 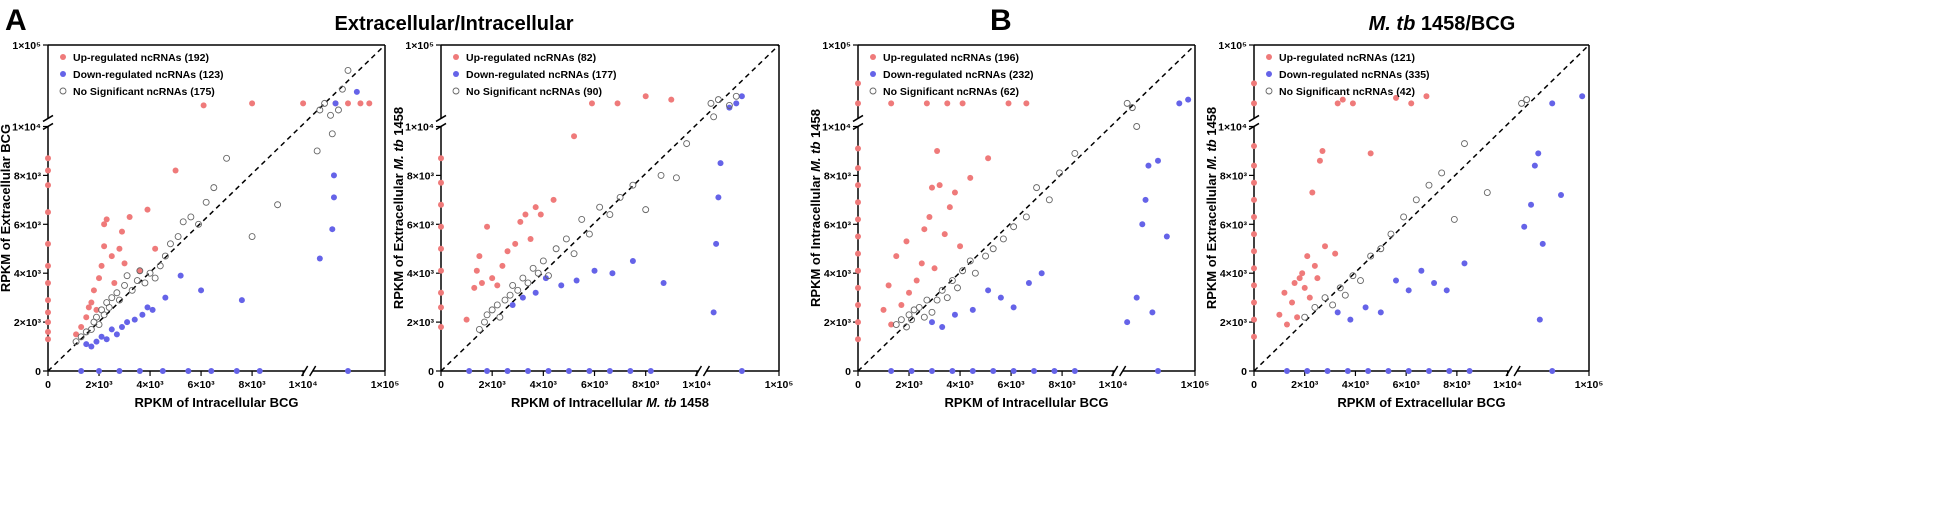 What do you see at coordinates (541, 75) in the screenshot?
I see `legend-label-down: Down-regulated ncRNAs (177)` at bounding box center [541, 75].